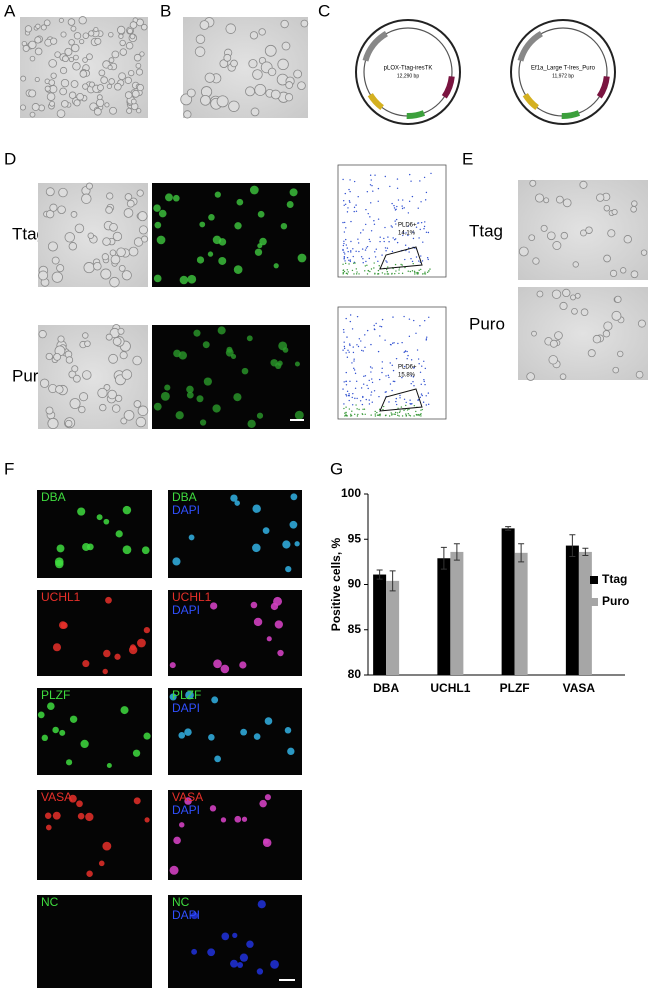 The width and height of the screenshot is (650, 993). Describe the element at coordinates (530, 101) in the screenshot. I see `plasmid-feature` at that location.